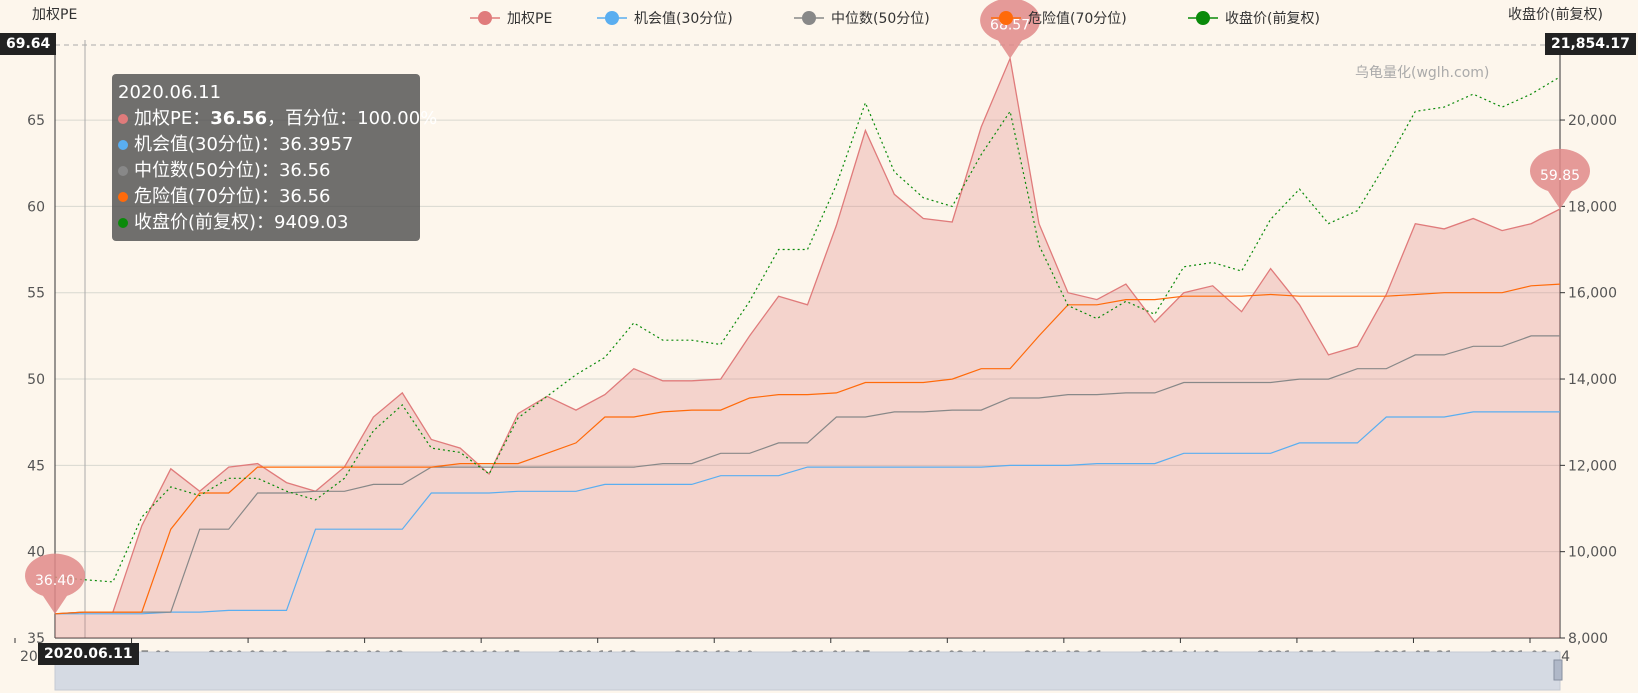 The height and width of the screenshot is (693, 1638). What do you see at coordinates (123, 171) in the screenshot?
I see `median-dot-icon` at bounding box center [123, 171].